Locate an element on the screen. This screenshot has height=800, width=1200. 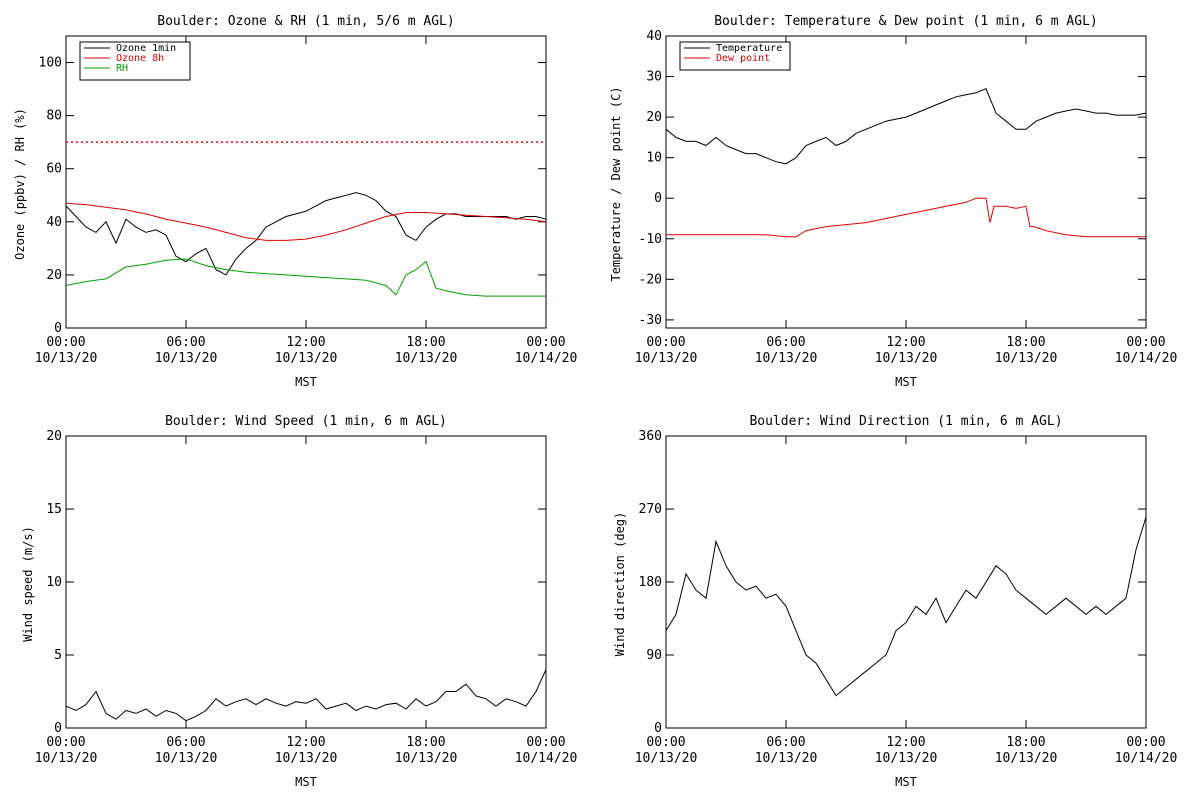
y-tick-label: 360 is located at coordinates (650, 436).